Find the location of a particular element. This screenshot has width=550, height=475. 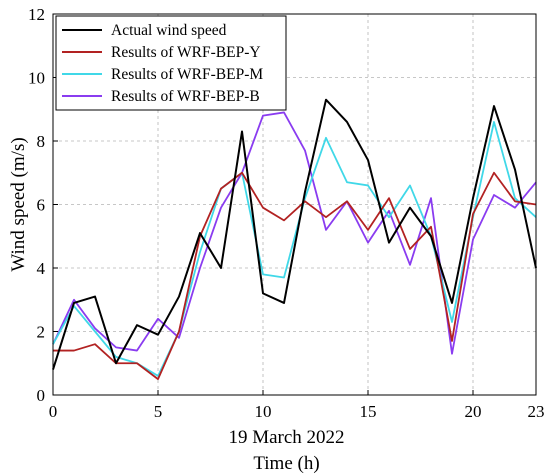

x-tick-label: 5 is located at coordinates (158, 411).